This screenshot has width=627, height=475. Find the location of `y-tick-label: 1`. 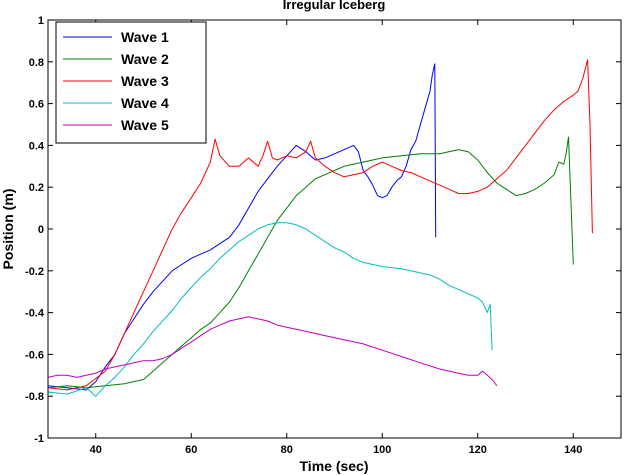

y-tick-label: 1 is located at coordinates (41, 21).